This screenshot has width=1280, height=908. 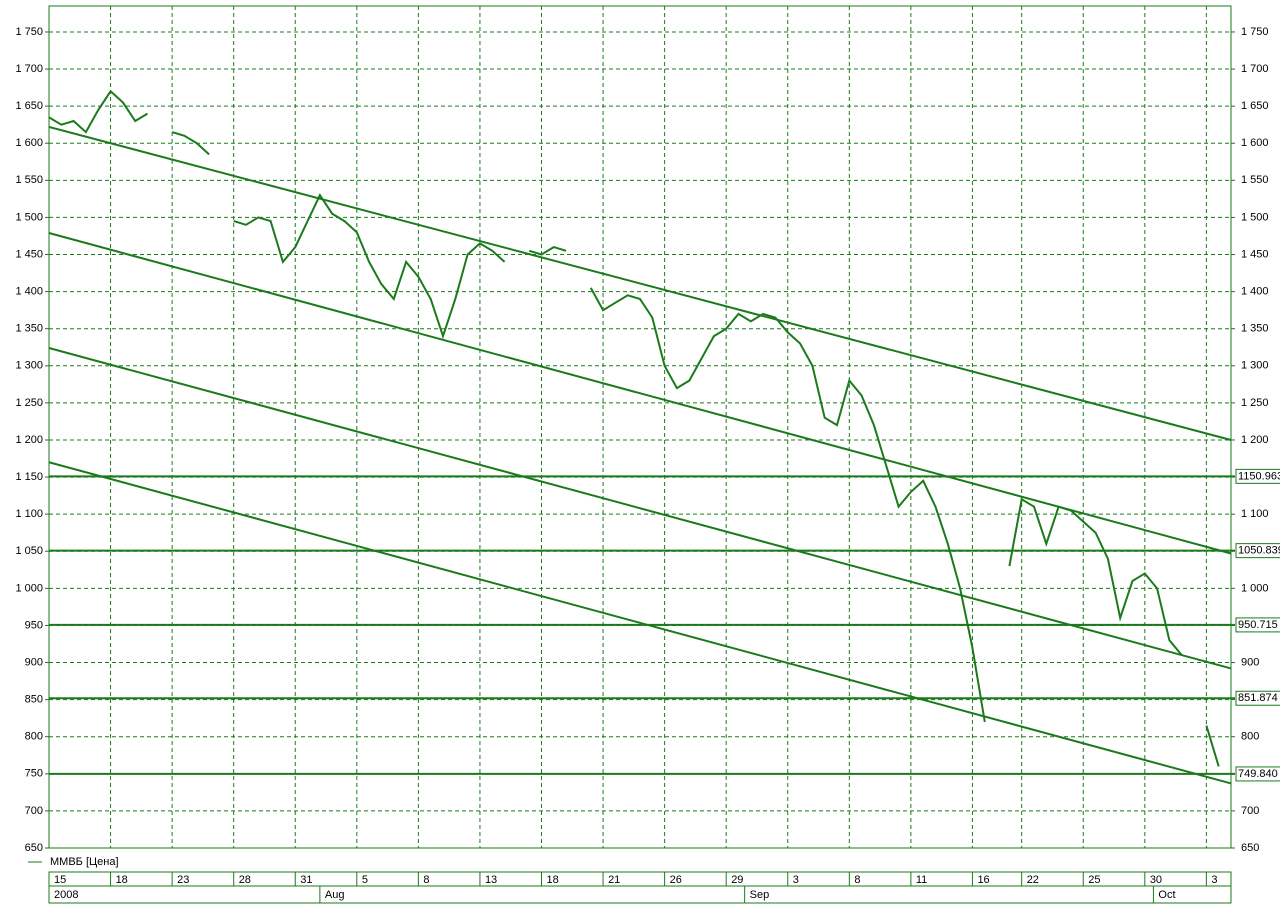 I want to click on x-tick-label: 25, so click(x=1094, y=880).